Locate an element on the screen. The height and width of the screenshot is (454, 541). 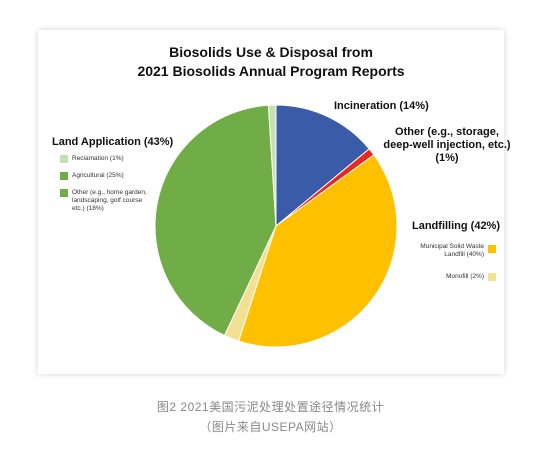
figure-source: （图片来自USEPA网站） is located at coordinates (270, 427).